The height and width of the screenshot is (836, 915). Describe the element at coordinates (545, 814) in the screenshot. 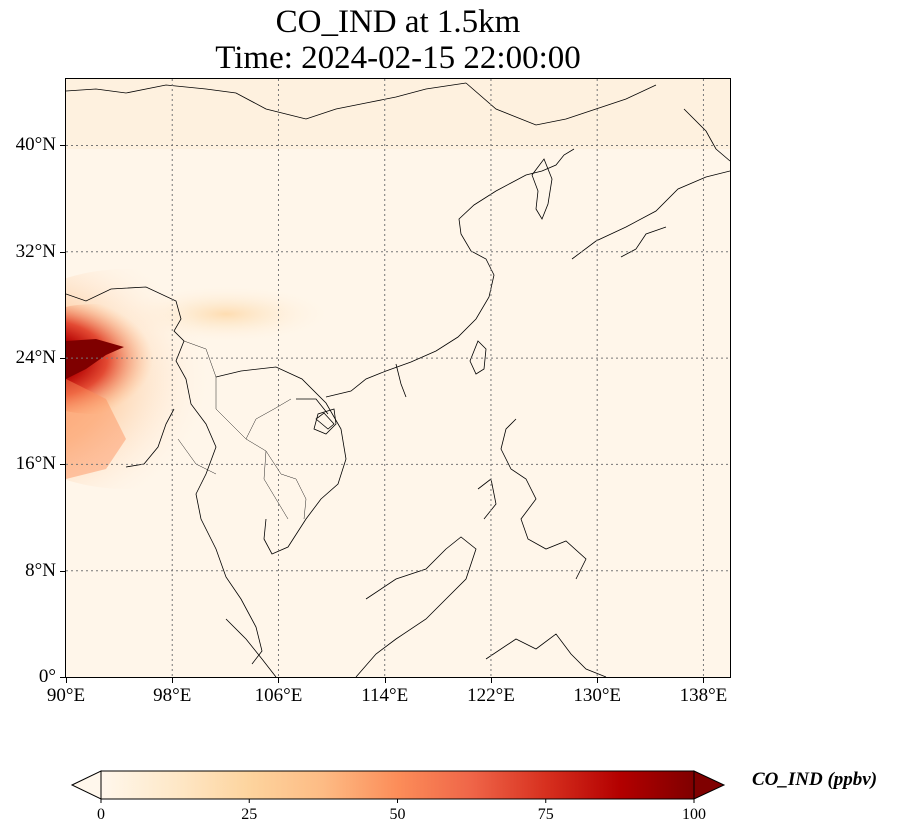

I see `colorbar-tick-label: 75` at that location.